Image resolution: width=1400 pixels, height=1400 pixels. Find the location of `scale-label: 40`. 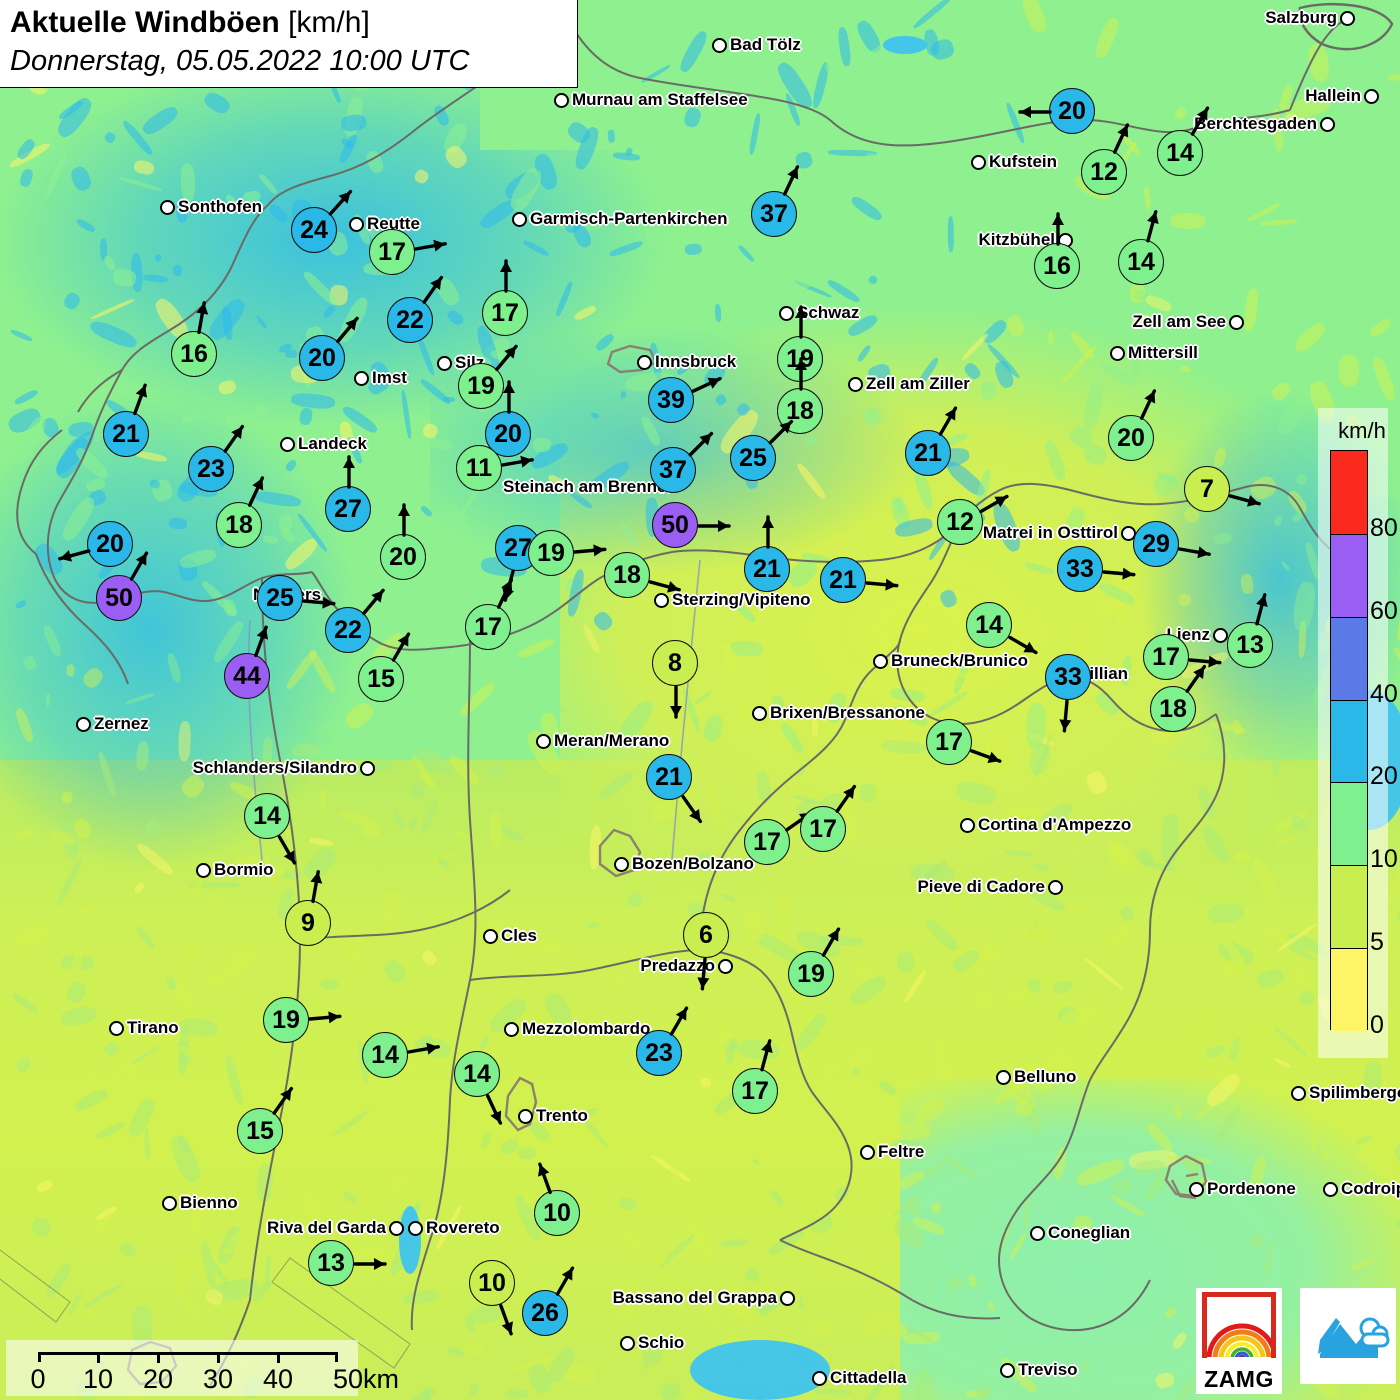

scale-label: 40 is located at coordinates (278, 1379).